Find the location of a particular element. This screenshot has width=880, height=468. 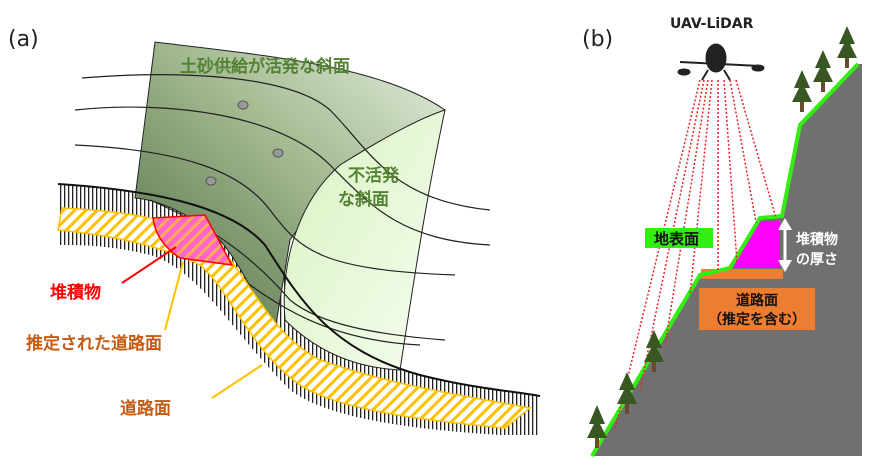

inactive-slope is located at coordinates (364, 240).